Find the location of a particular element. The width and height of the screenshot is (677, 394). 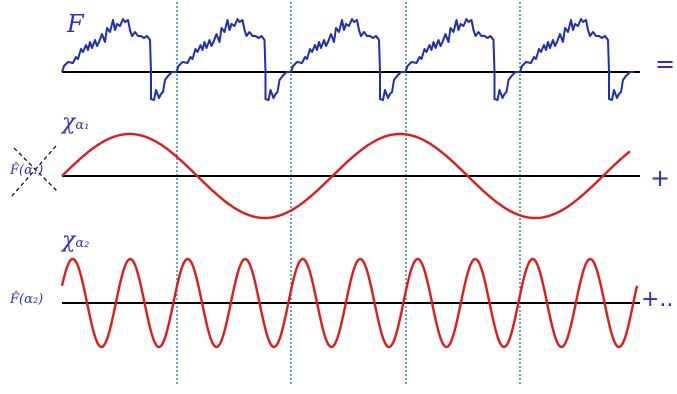

equals-sign: = is located at coordinates (665, 64).